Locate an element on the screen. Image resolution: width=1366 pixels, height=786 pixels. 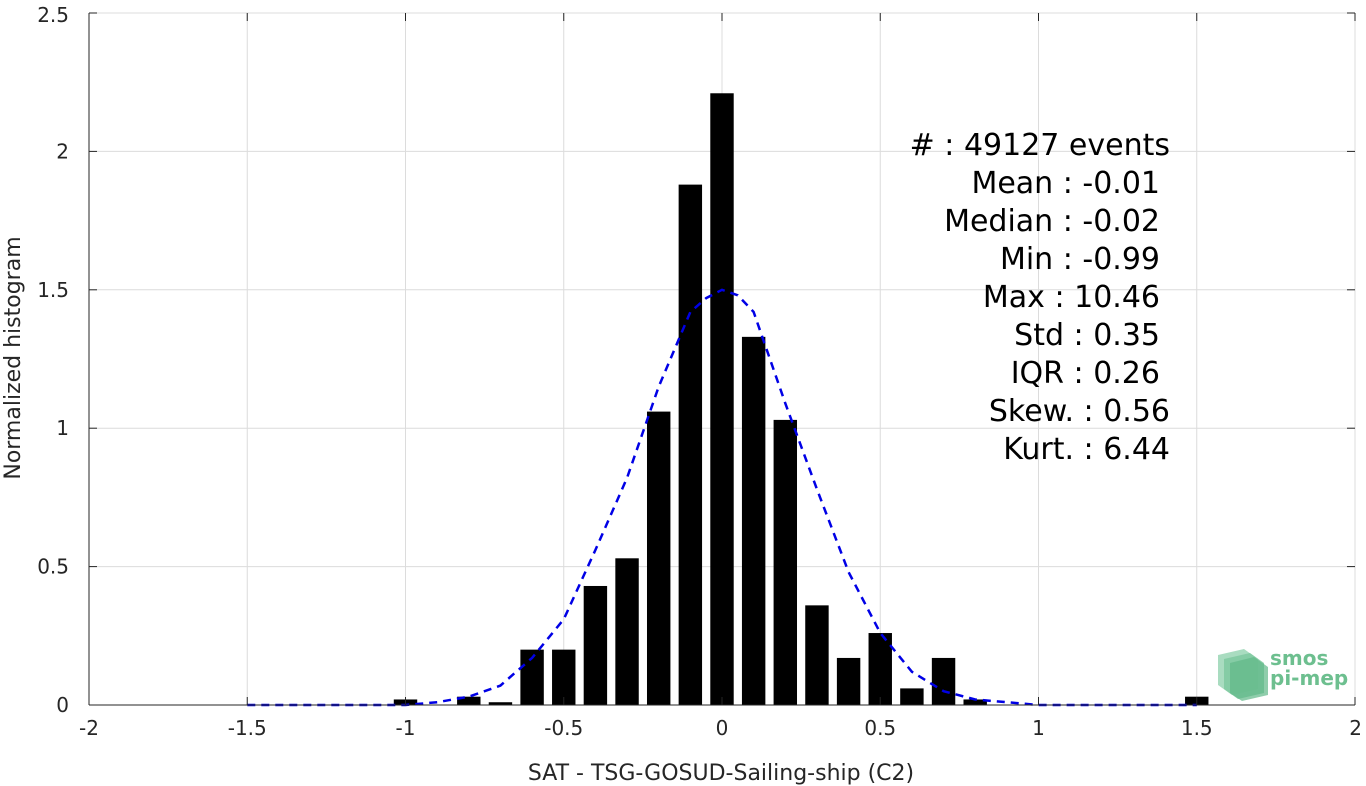
x-tick-label: -2 is located at coordinates (89, 728).